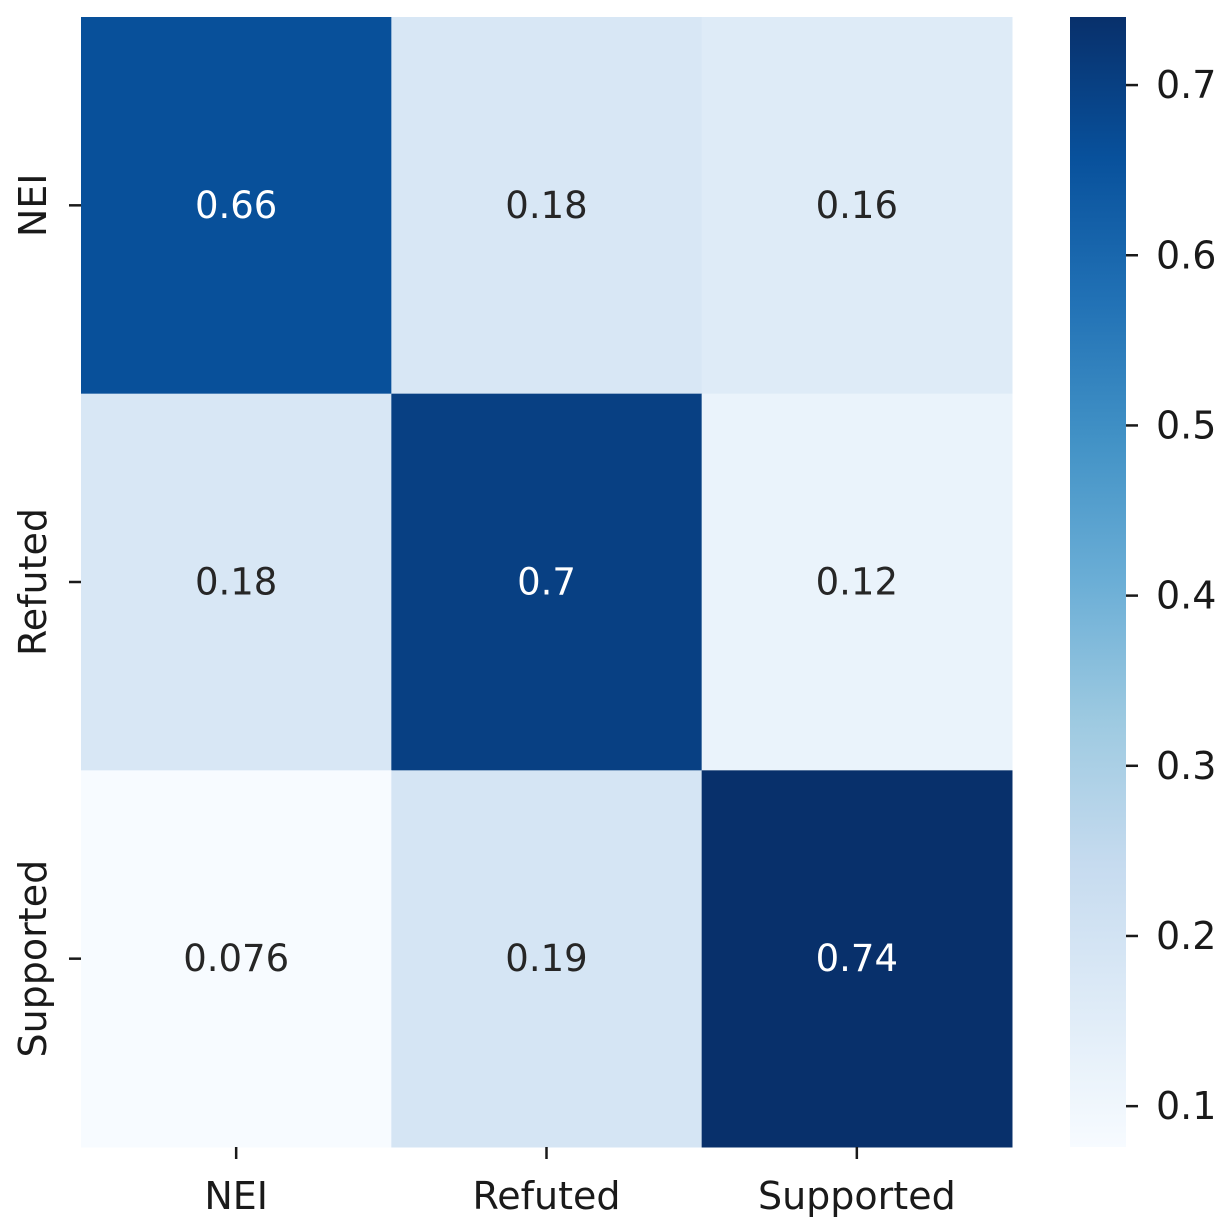  I want to click on colorbar-ticks: 0.1 0.2 0.3 0.4 0.5 0.6 0.7, so click(1171, 595).